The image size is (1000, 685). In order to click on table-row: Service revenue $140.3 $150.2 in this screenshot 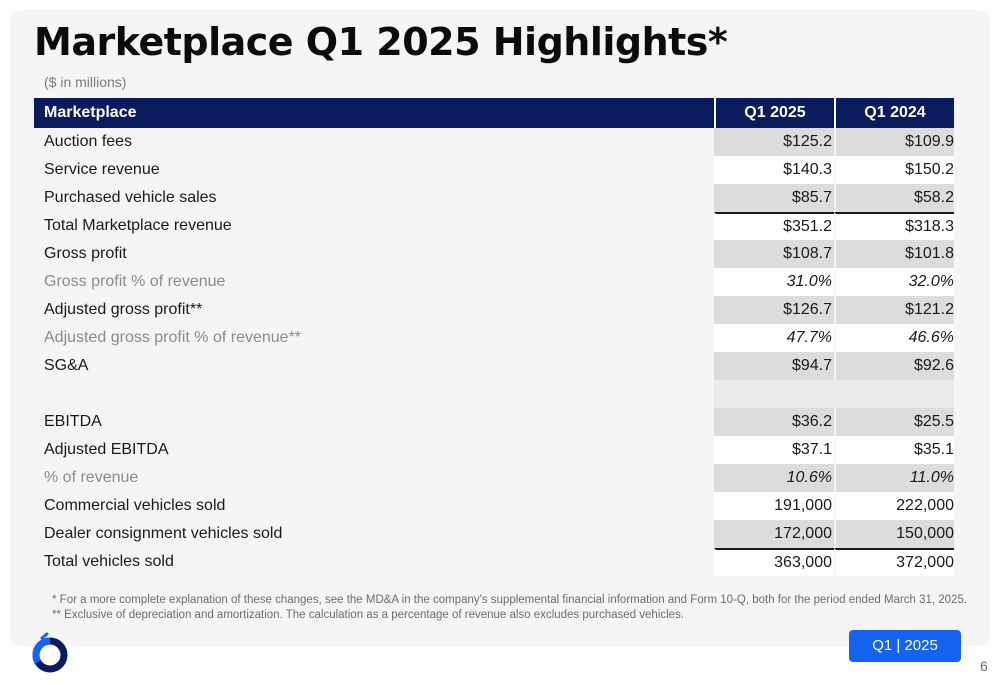, I will do `click(494, 170)`.